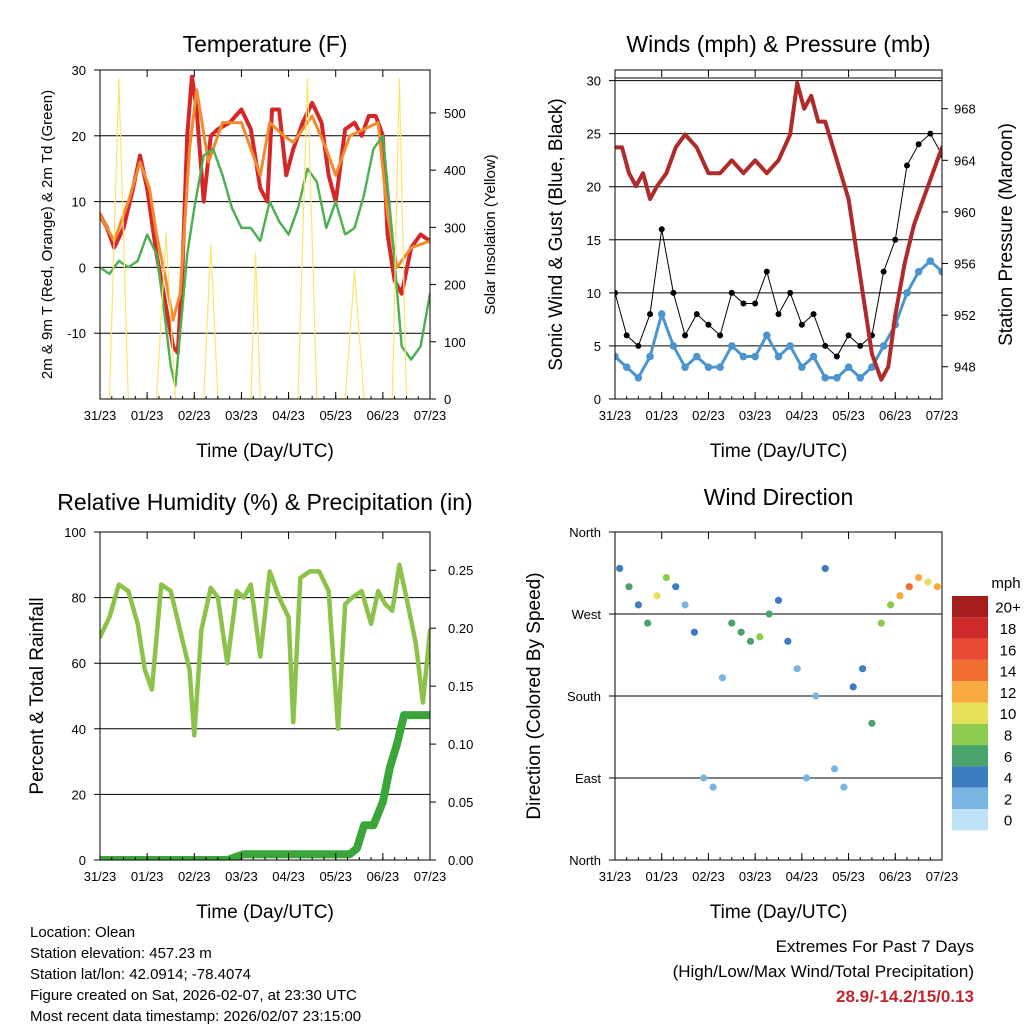 The width and height of the screenshot is (1024, 1027). Describe the element at coordinates (874, 946) in the screenshot. I see `extremes-title: Extremes For Past 7 Days` at that location.